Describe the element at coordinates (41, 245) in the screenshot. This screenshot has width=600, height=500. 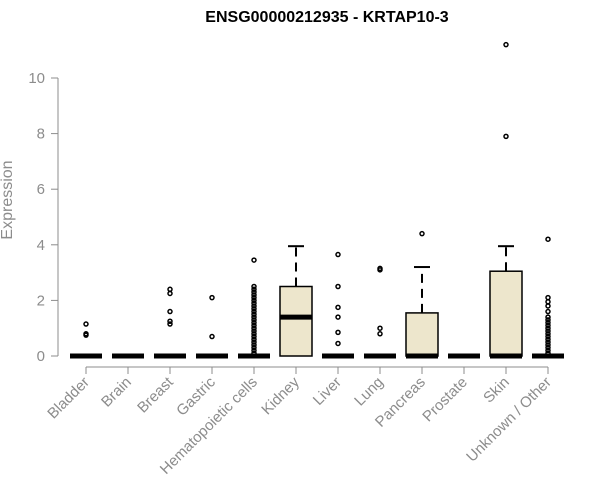
I see `y-tick-label: 4` at that location.